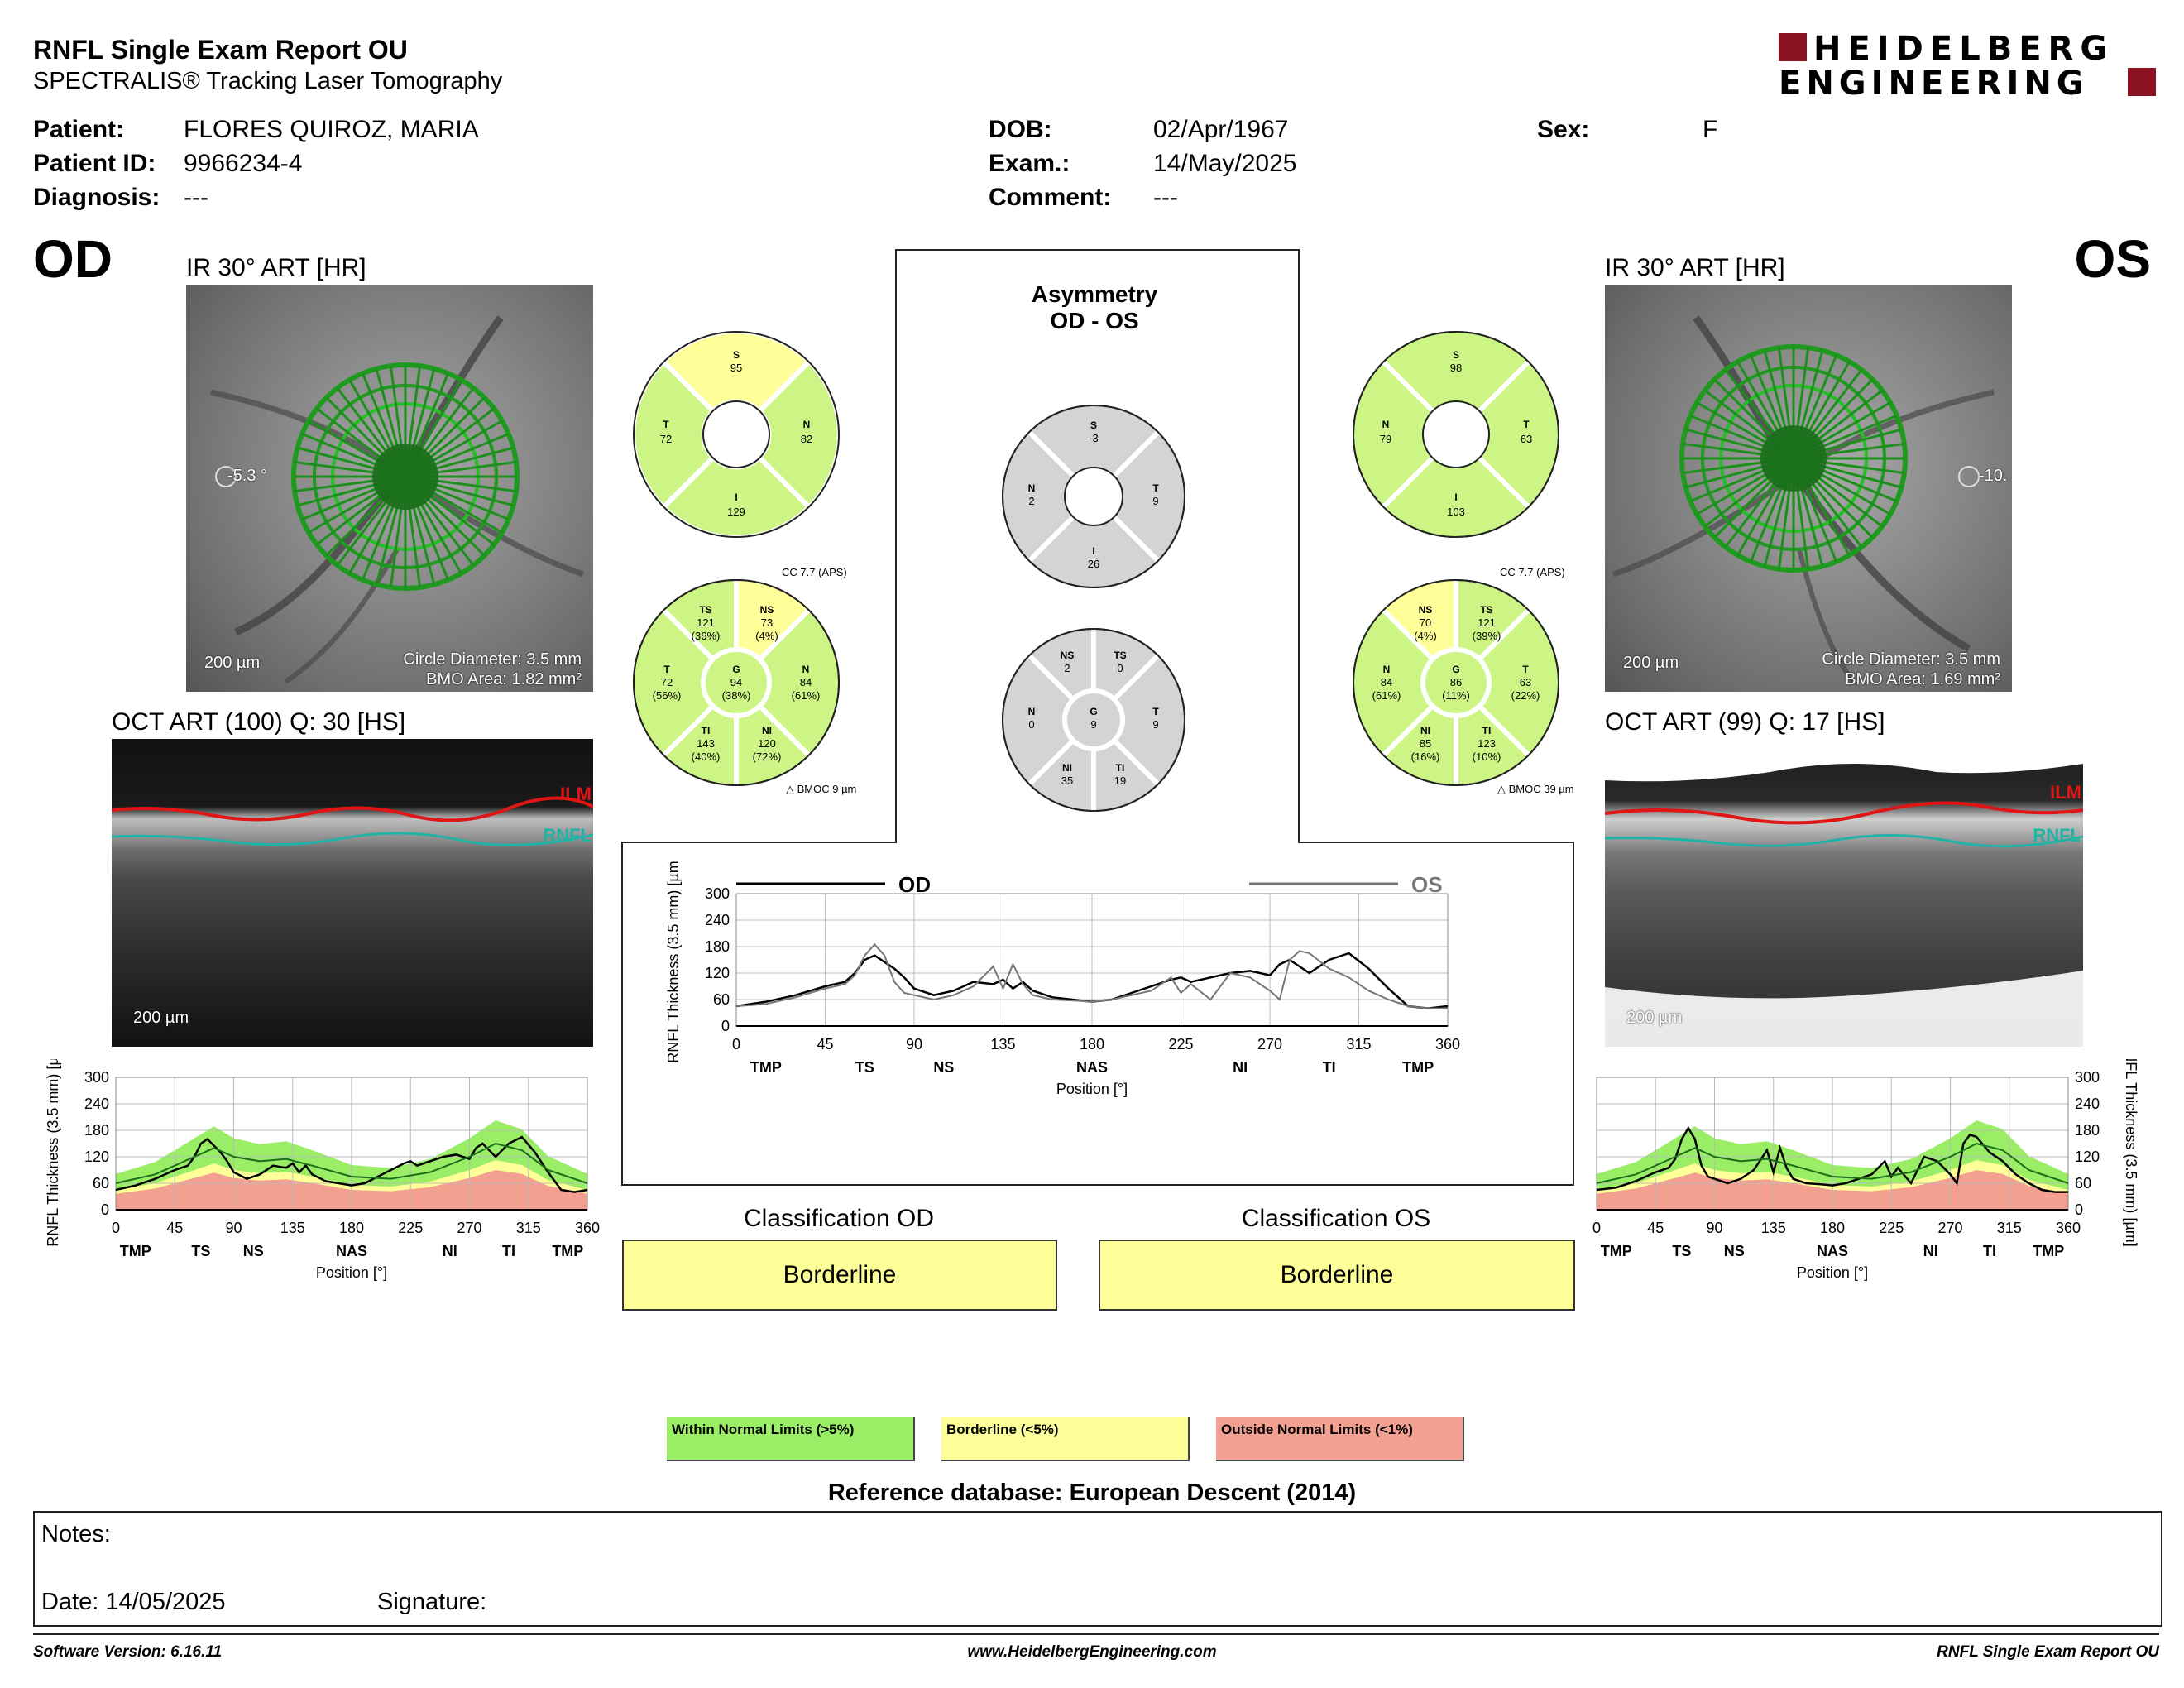  I want to click on y-tick-label: 120, so click(717, 973).